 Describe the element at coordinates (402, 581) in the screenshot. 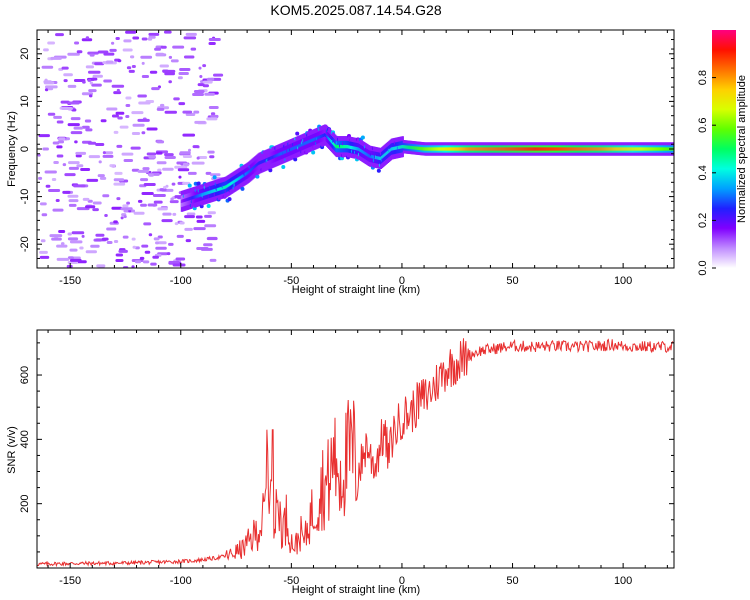

I see `x-tick-label: 0` at that location.